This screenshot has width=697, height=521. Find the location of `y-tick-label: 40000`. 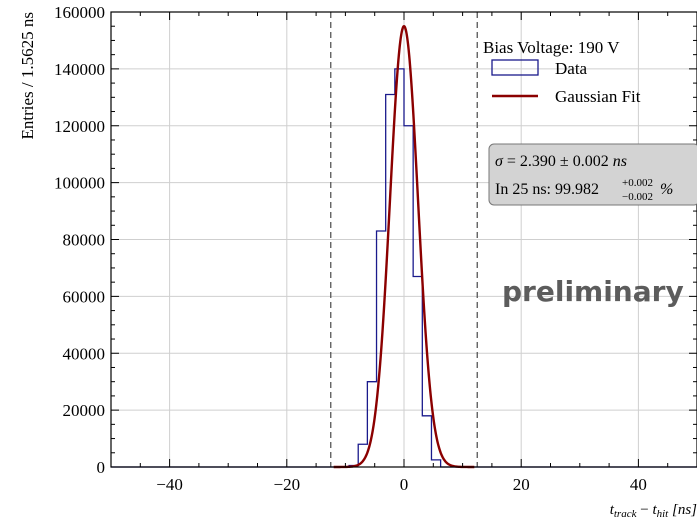

y-tick-label: 40000 is located at coordinates (84, 353).